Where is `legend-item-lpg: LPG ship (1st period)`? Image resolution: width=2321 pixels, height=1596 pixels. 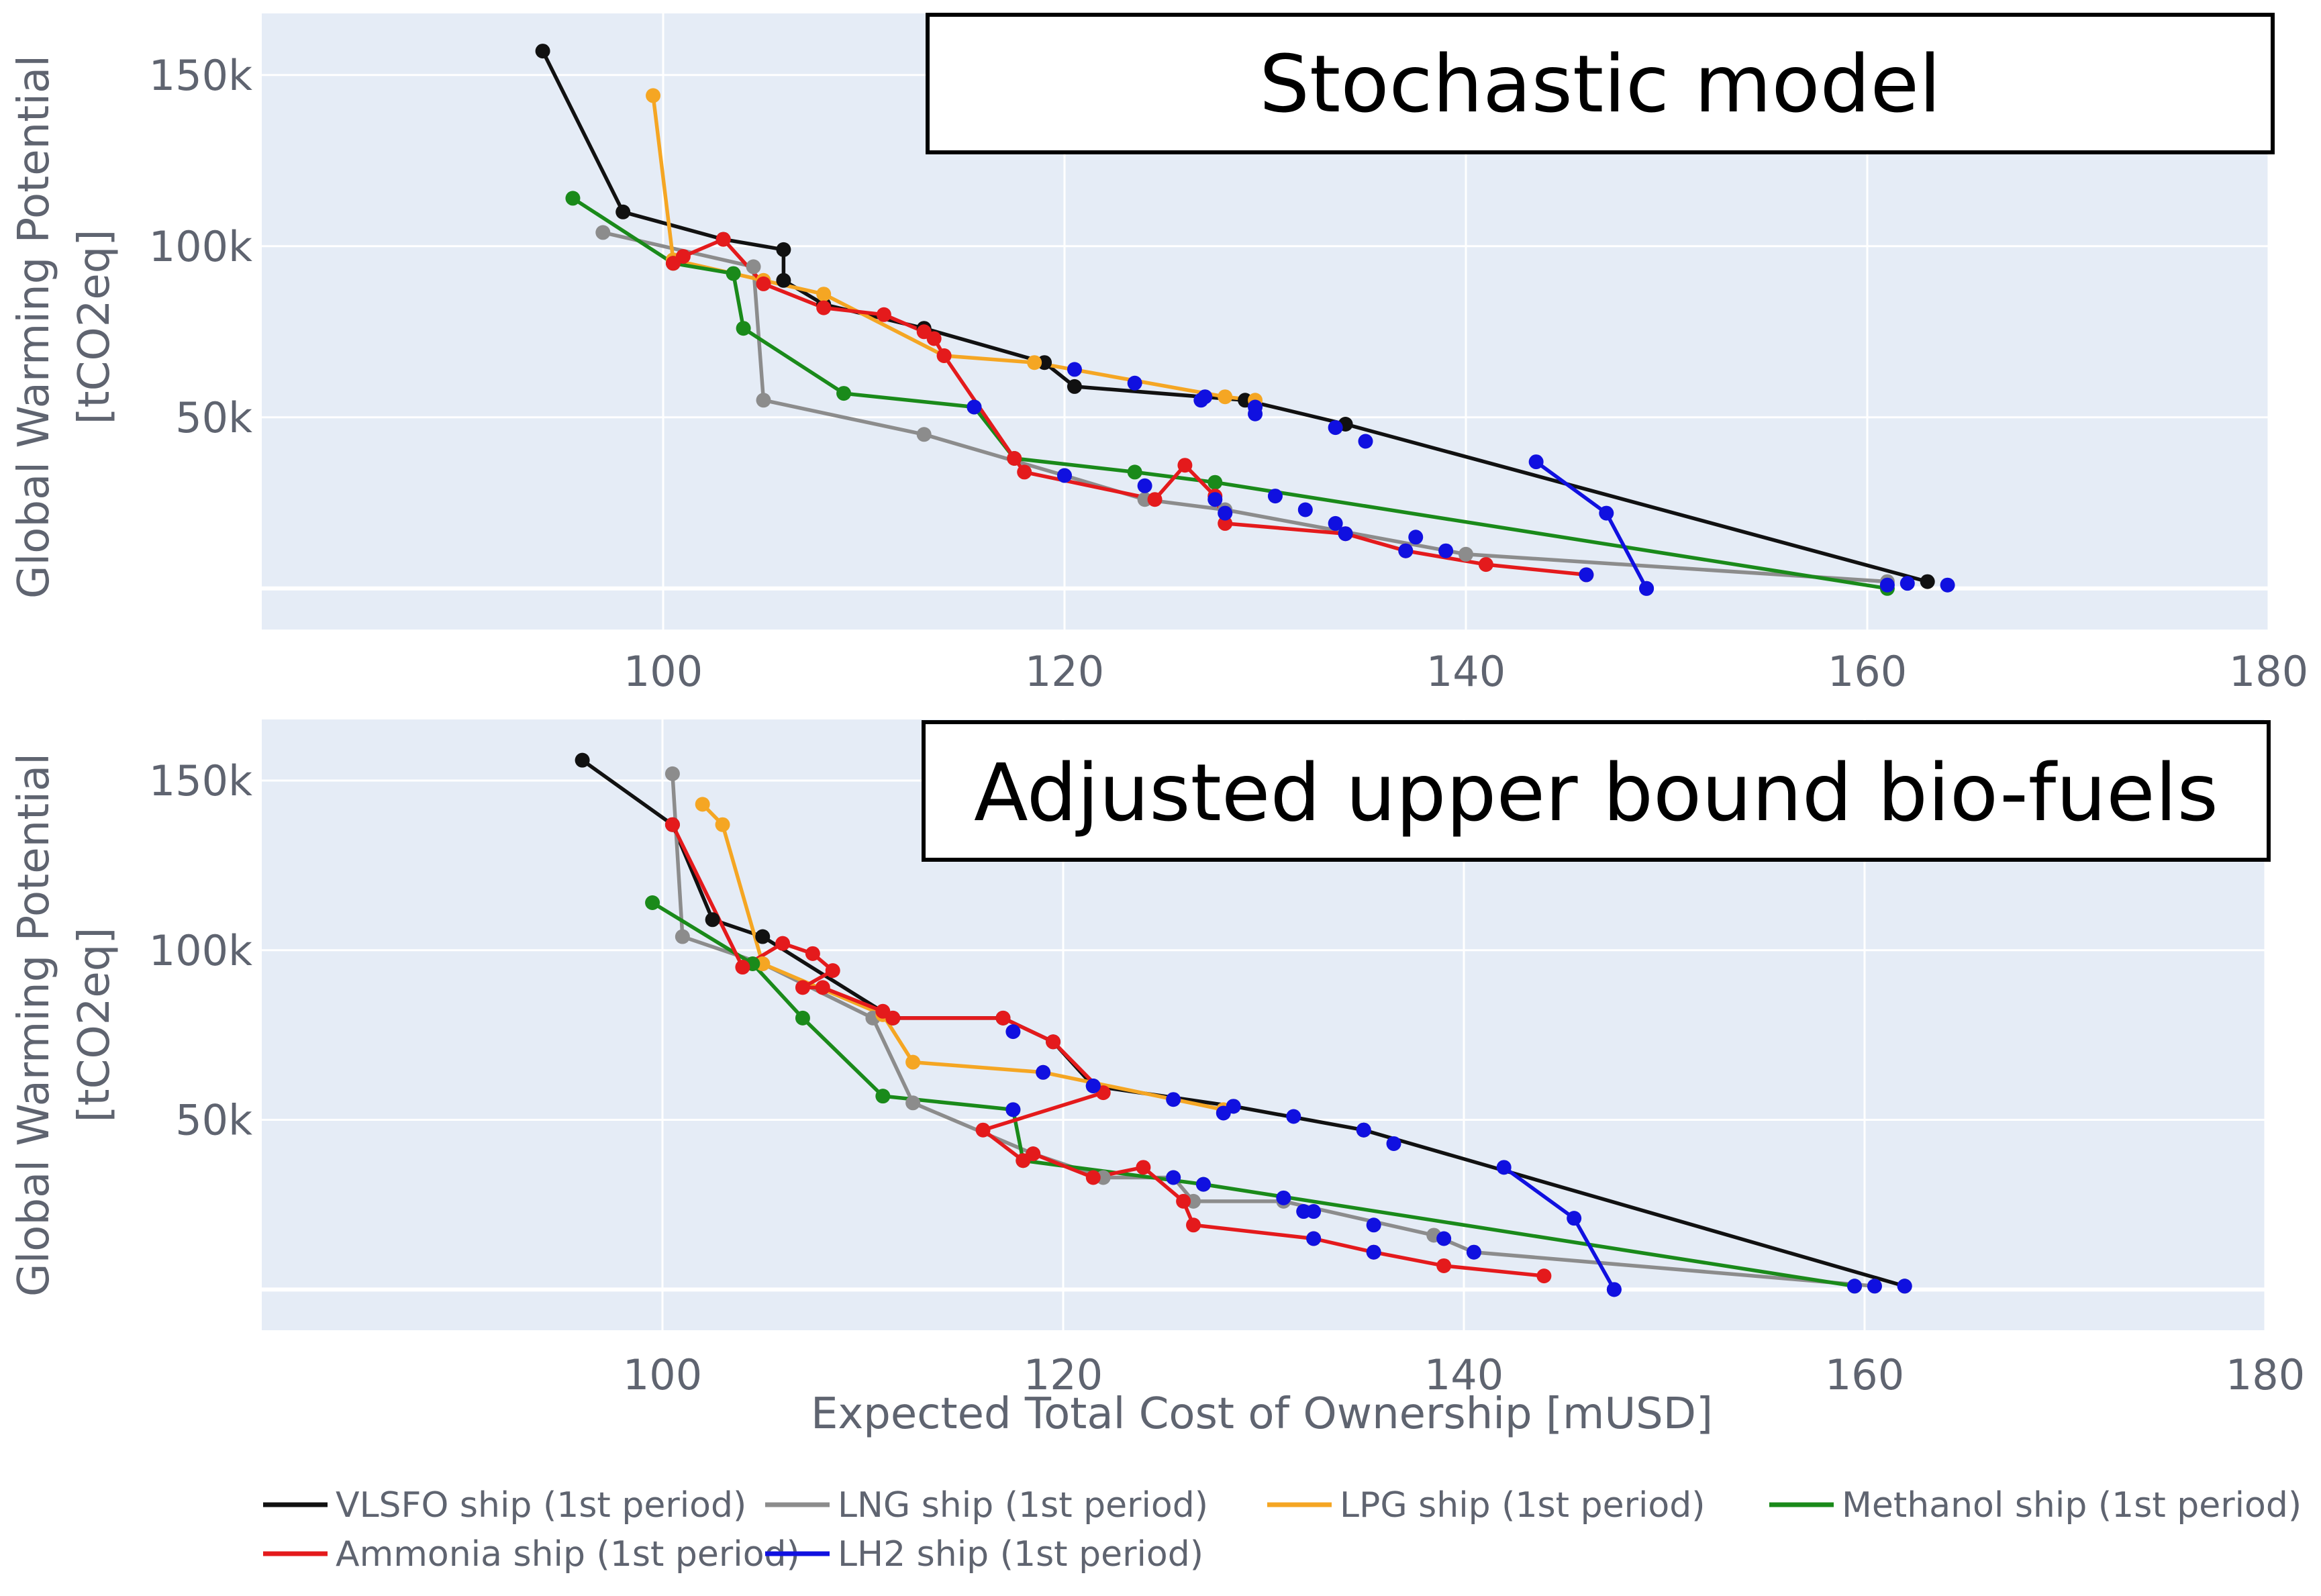
legend-item-lpg: LPG ship (1st period) is located at coordinates (1486, 1505).